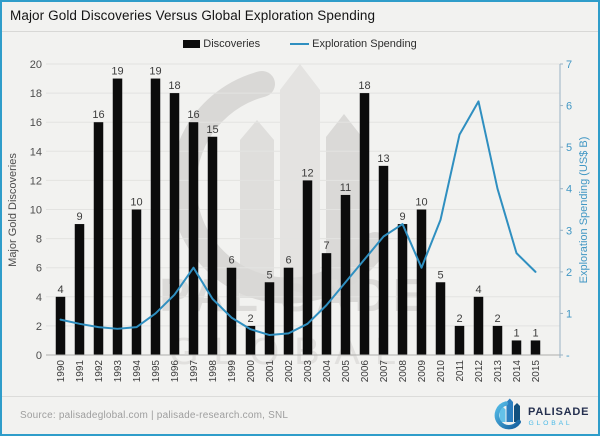  What do you see at coordinates (421, 282) in the screenshot?
I see `bar-2009` at bounding box center [421, 282].